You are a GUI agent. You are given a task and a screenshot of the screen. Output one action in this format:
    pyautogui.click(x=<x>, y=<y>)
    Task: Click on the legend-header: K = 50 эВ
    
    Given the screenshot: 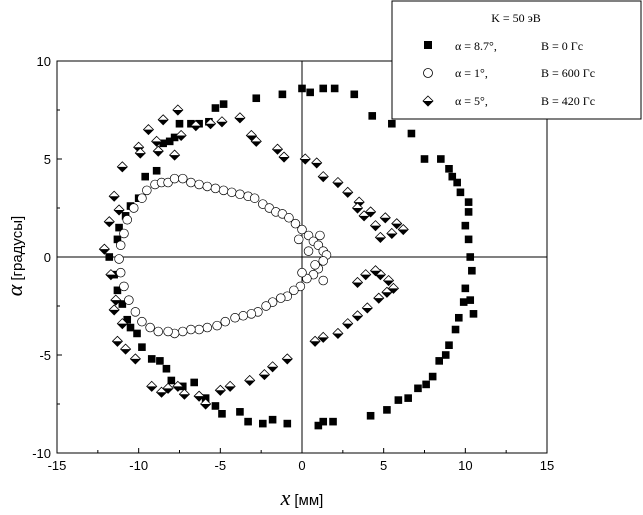 What is the action you would take?
    pyautogui.click(x=516, y=18)
    